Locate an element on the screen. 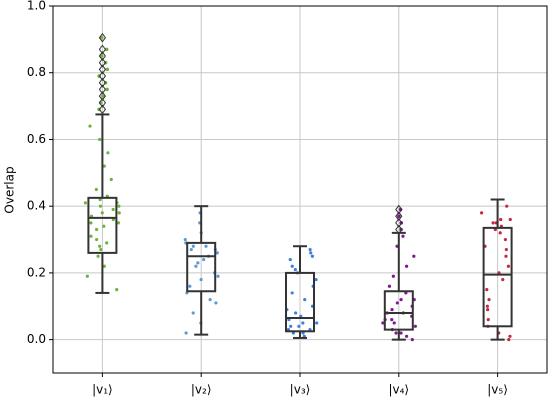  y-tick-label: 0.0 is located at coordinates (36, 339).